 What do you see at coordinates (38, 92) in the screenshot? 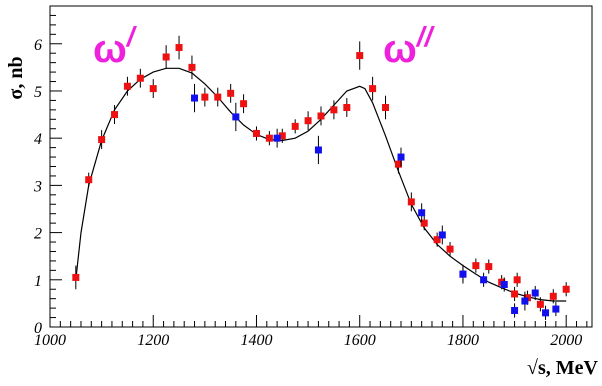
I see `y-tick-label: 5` at bounding box center [38, 92].